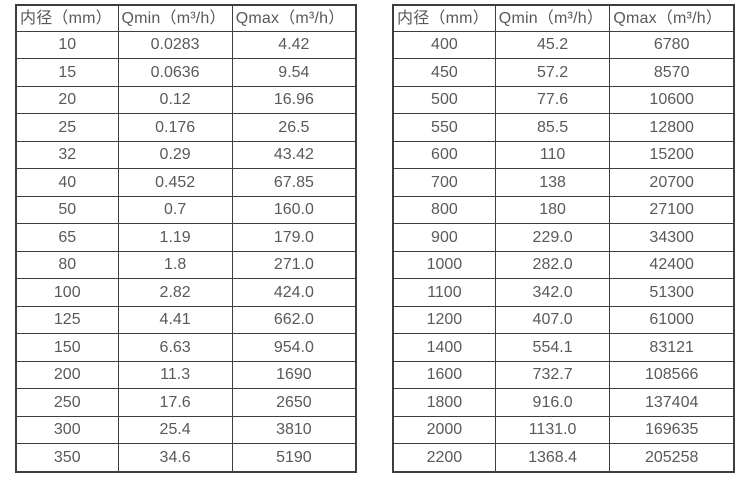  What do you see at coordinates (444, 402) in the screenshot?
I see `table-cell: 1800` at bounding box center [444, 402].